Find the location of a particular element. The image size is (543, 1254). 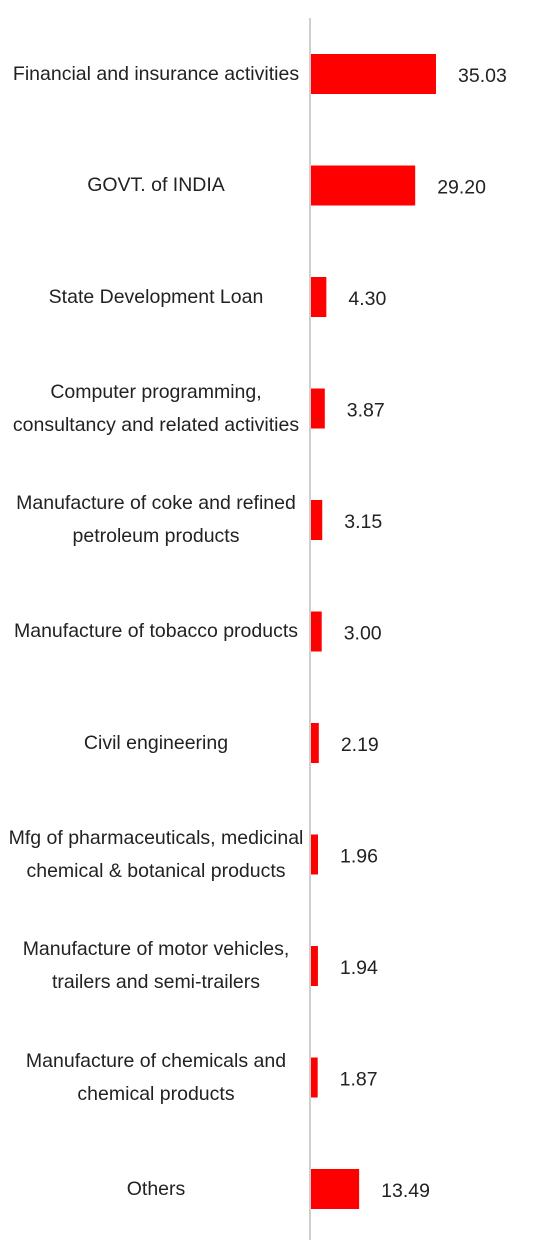

category-label: Others is located at coordinates (156, 1188).